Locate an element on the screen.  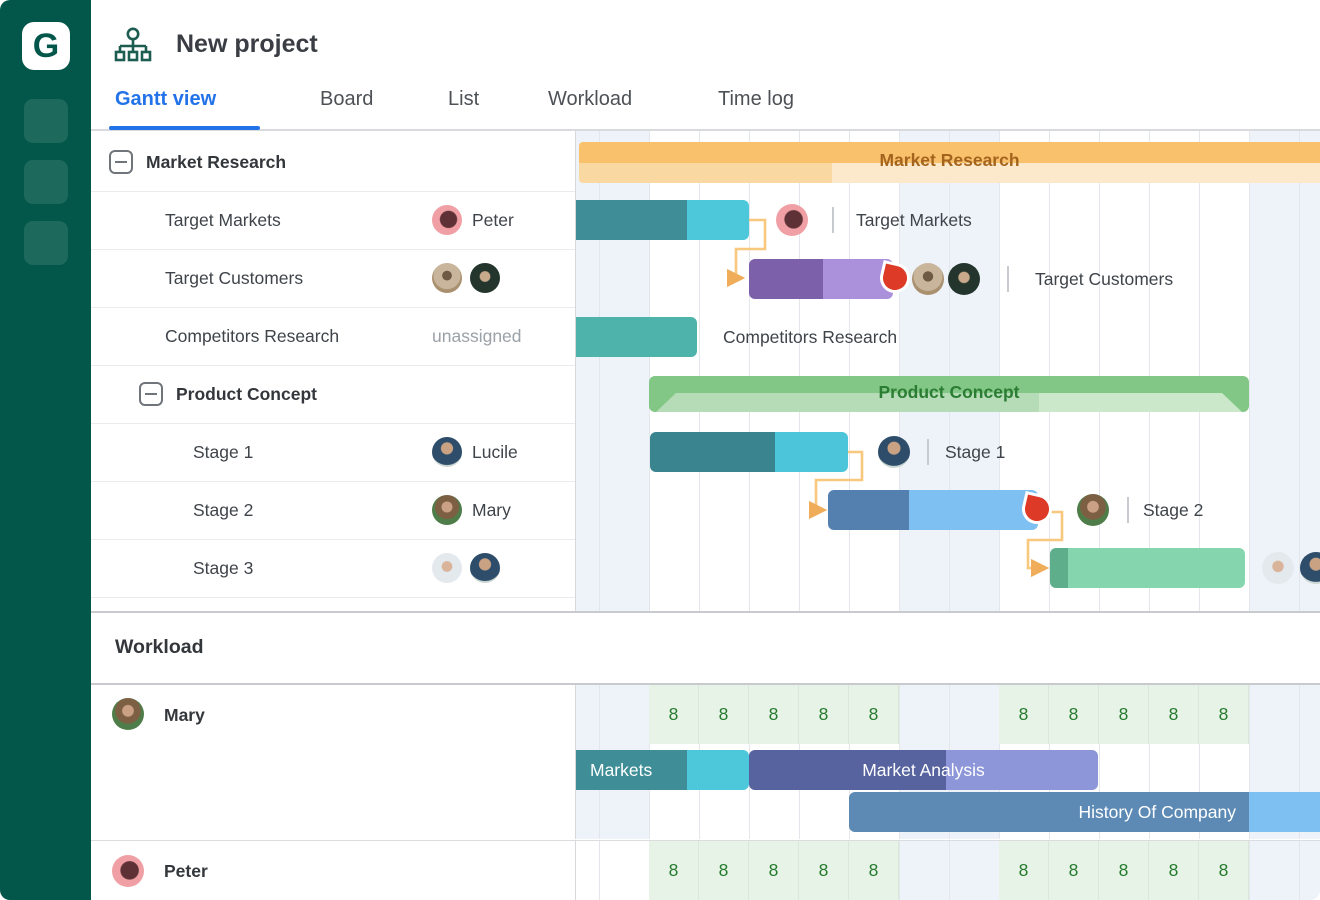
logo-letter: G is located at coordinates (46, 45).